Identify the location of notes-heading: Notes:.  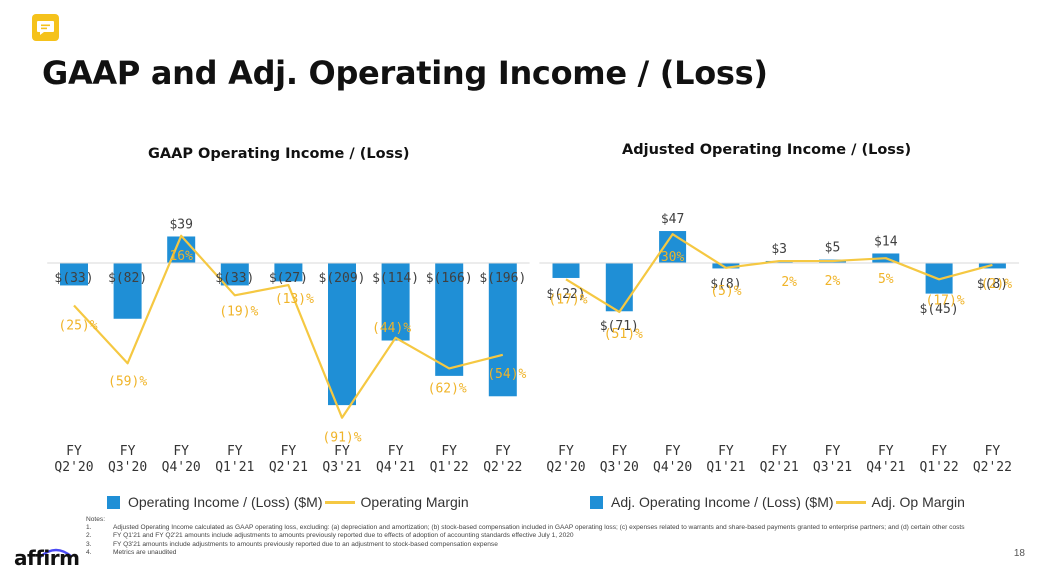
(96, 519).